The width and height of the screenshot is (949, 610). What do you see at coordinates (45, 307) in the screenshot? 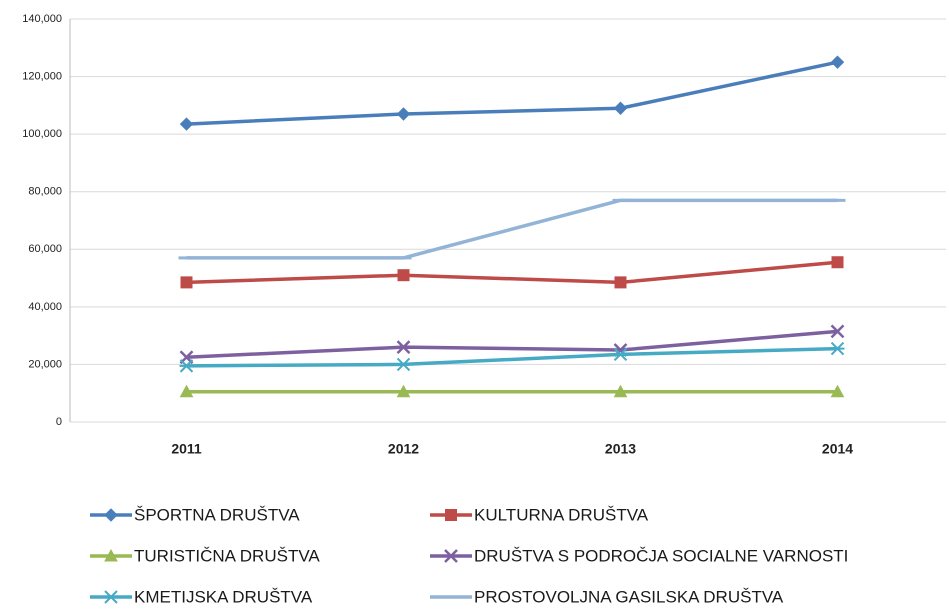
I see `y-tick-label: 40,000` at bounding box center [45, 307].